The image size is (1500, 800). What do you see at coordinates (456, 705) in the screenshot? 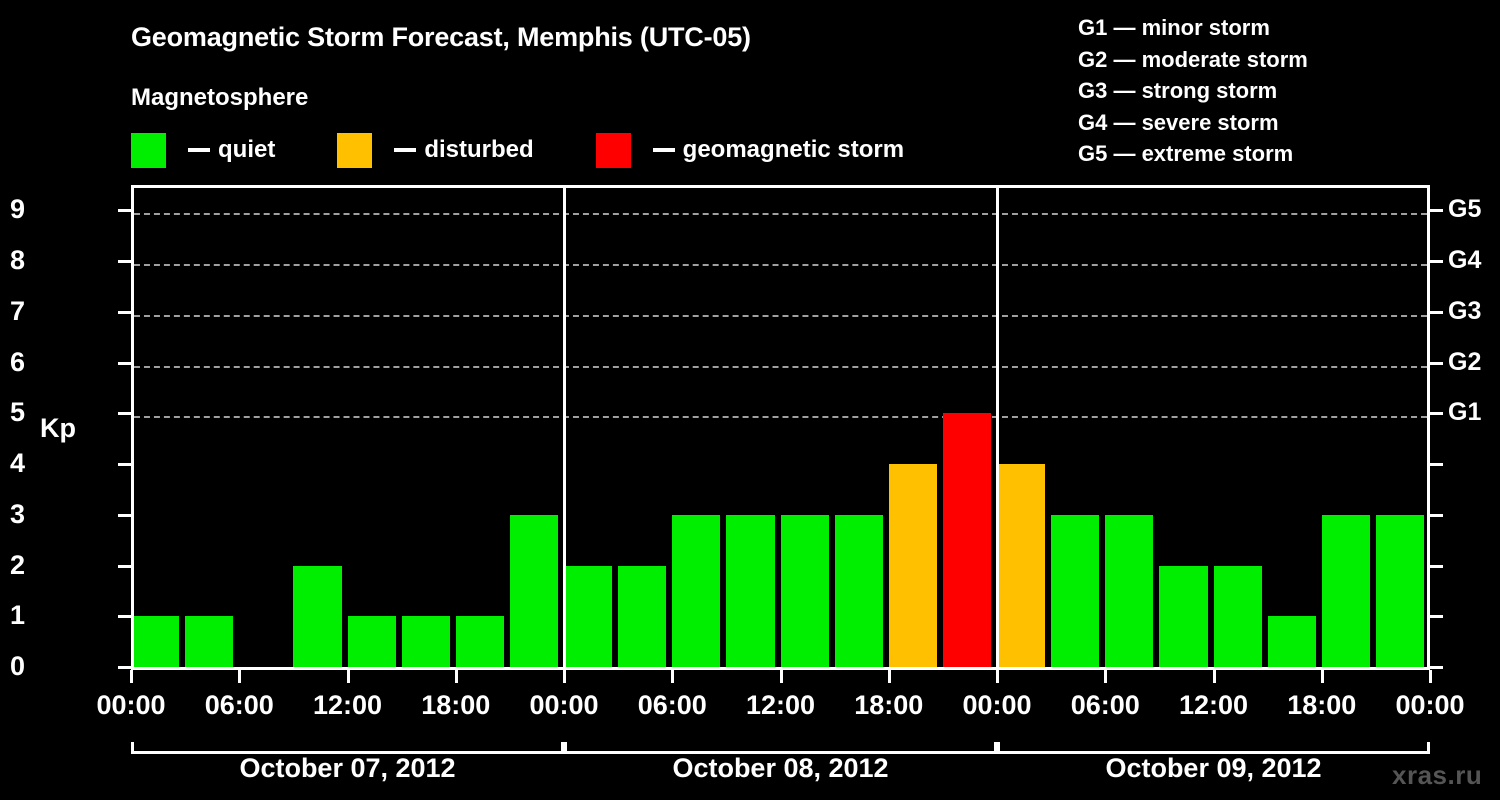
I see `x-tick-label-3: 18:00` at bounding box center [456, 705].